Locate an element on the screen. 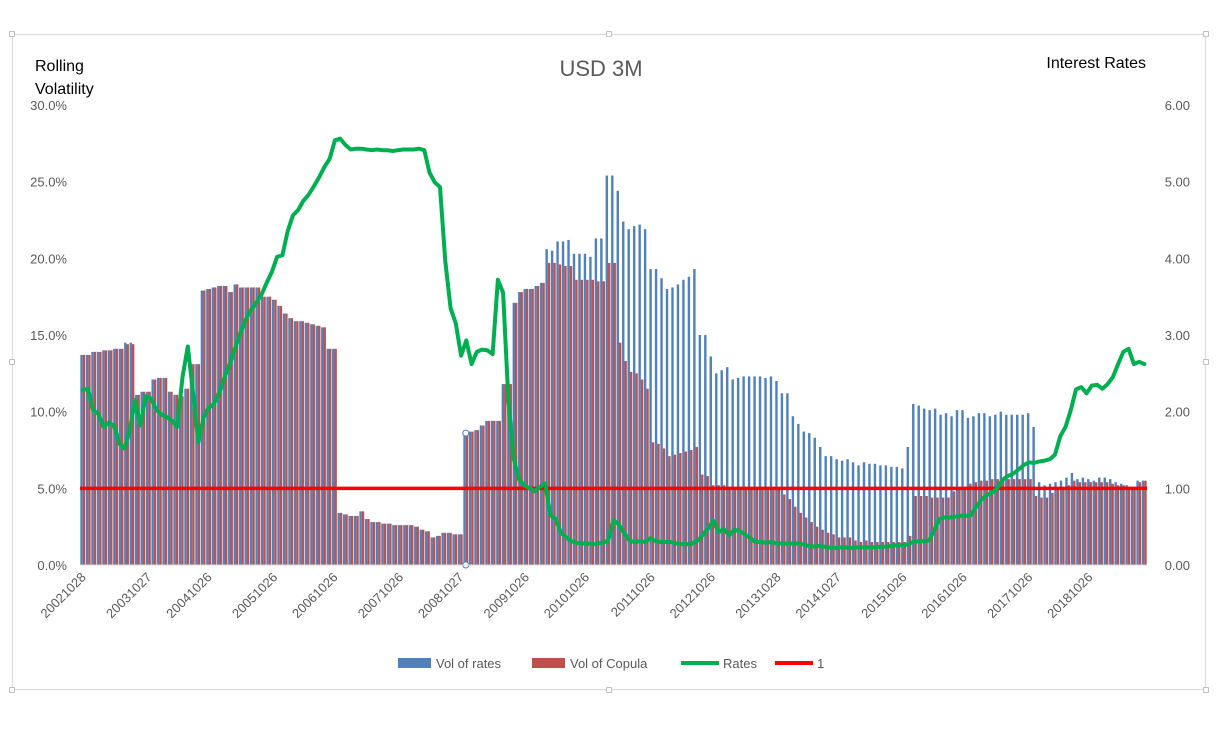 This screenshot has width=1222, height=743. resize-handle-top-left is located at coordinates (12, 34).